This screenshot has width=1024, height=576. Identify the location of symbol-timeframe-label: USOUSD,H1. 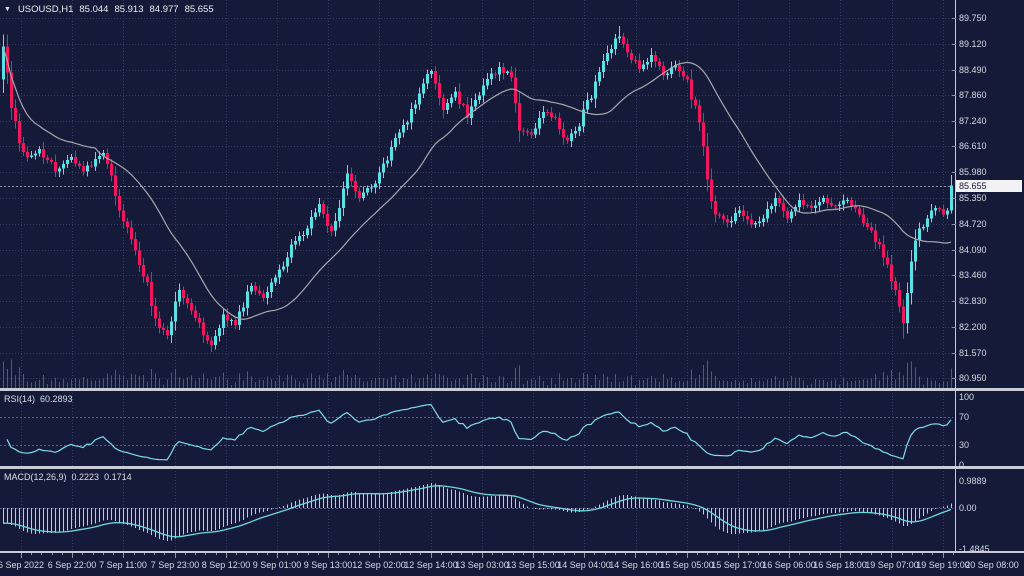
(45, 9).